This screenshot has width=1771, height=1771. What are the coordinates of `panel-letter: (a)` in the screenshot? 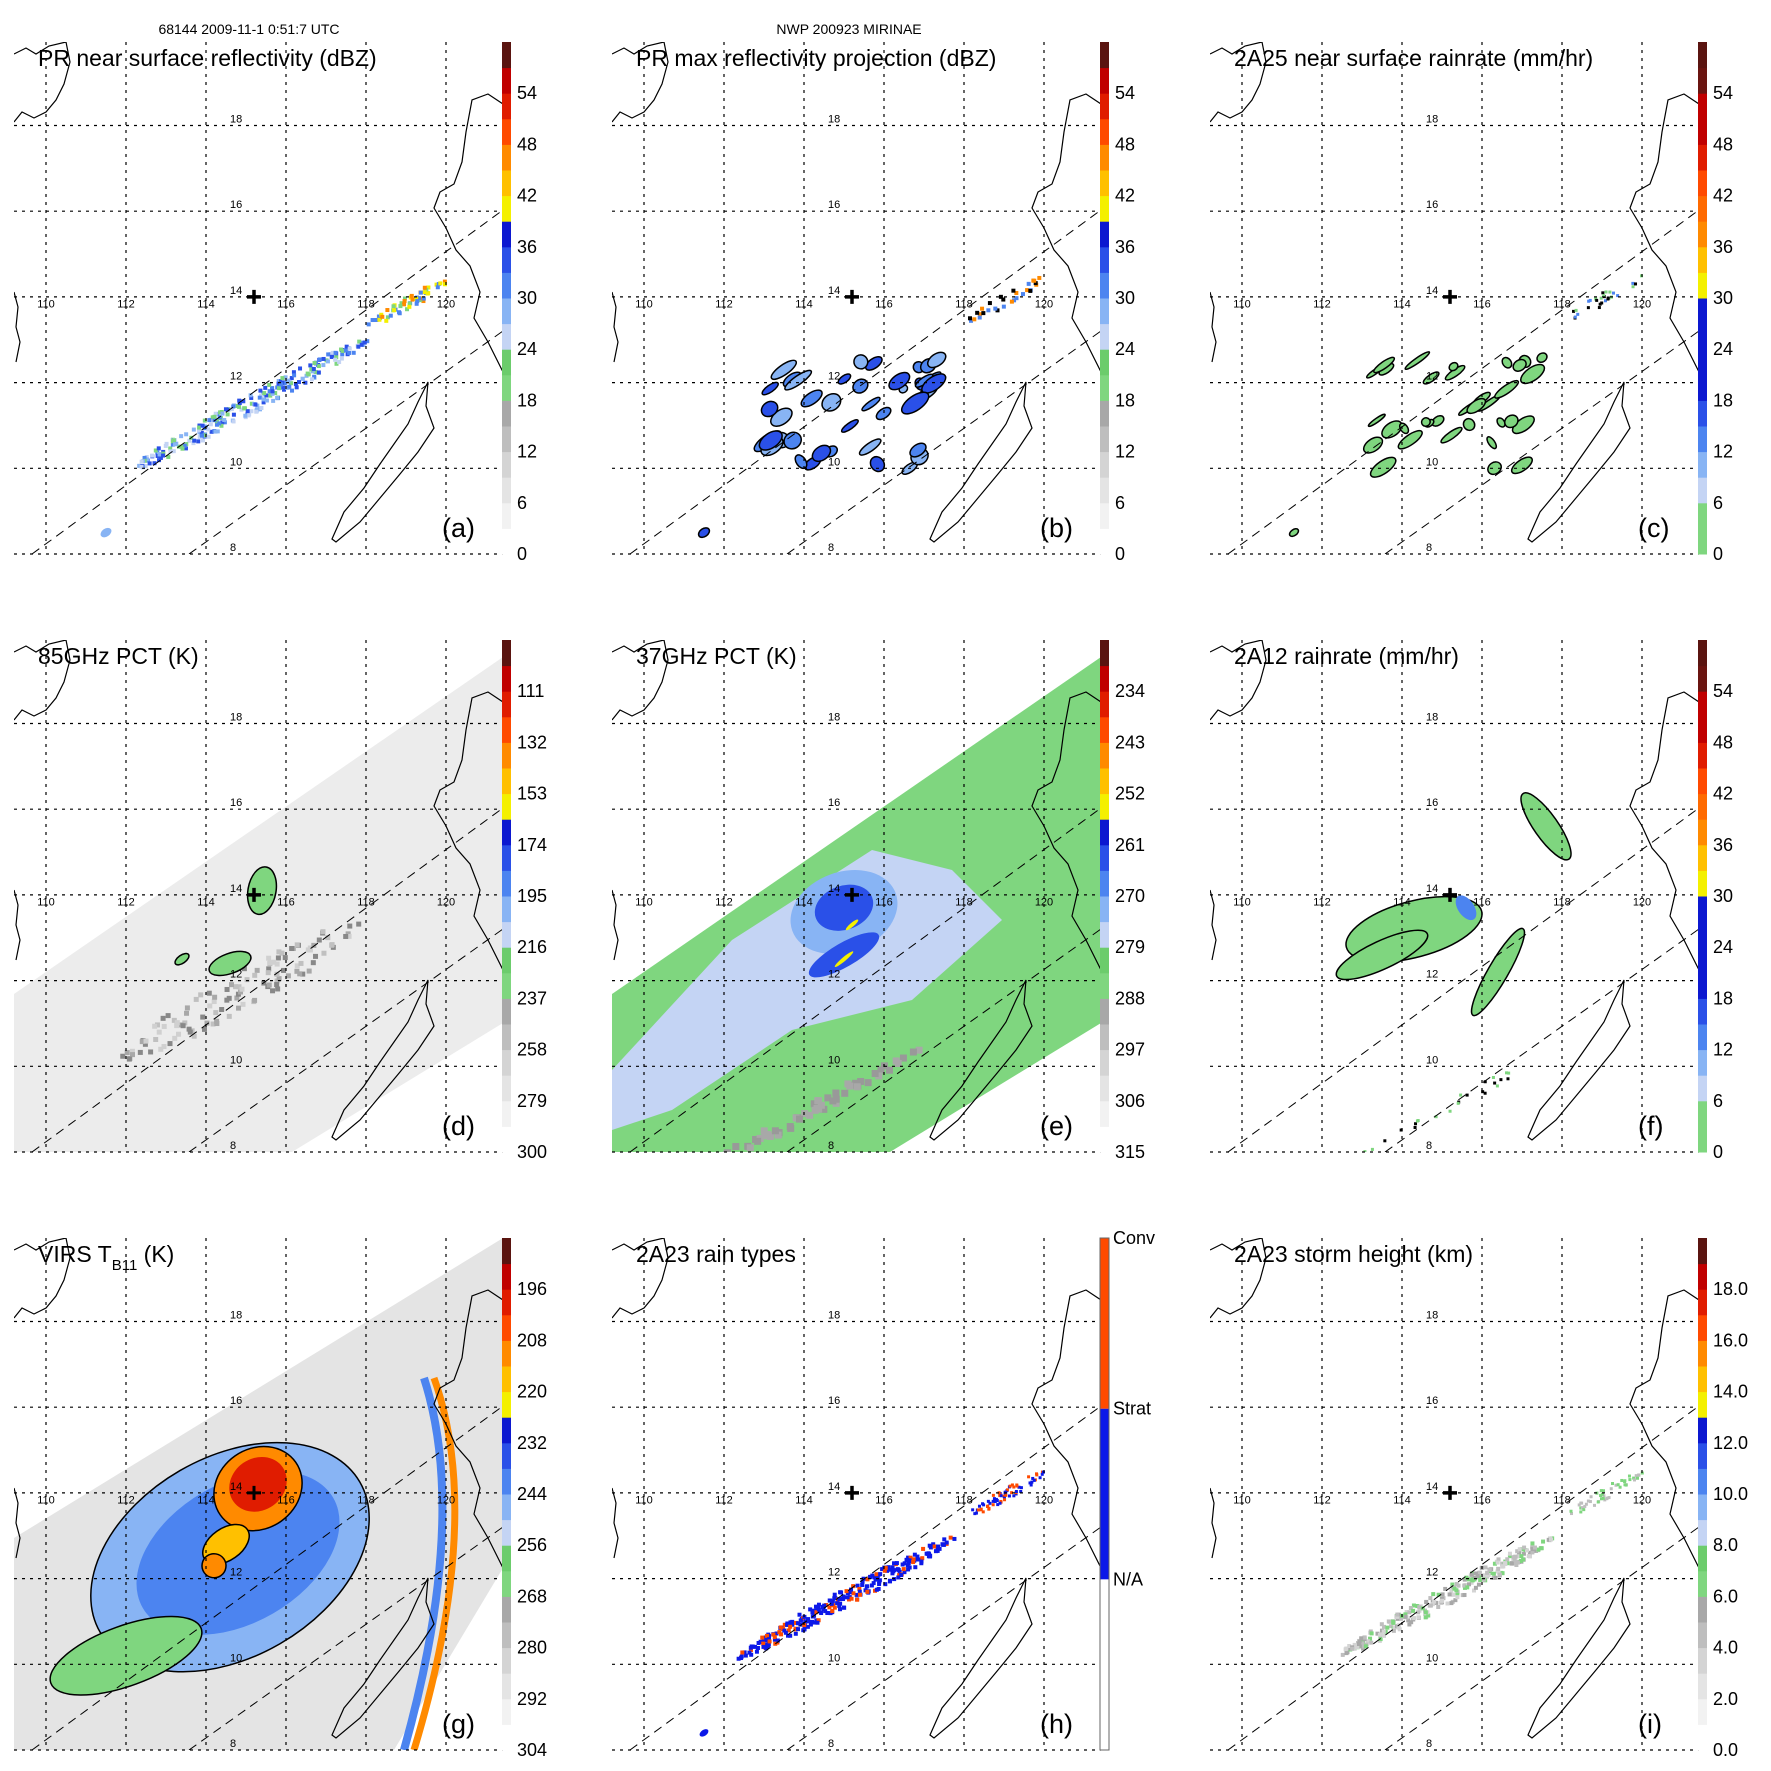 It's located at (458, 528).